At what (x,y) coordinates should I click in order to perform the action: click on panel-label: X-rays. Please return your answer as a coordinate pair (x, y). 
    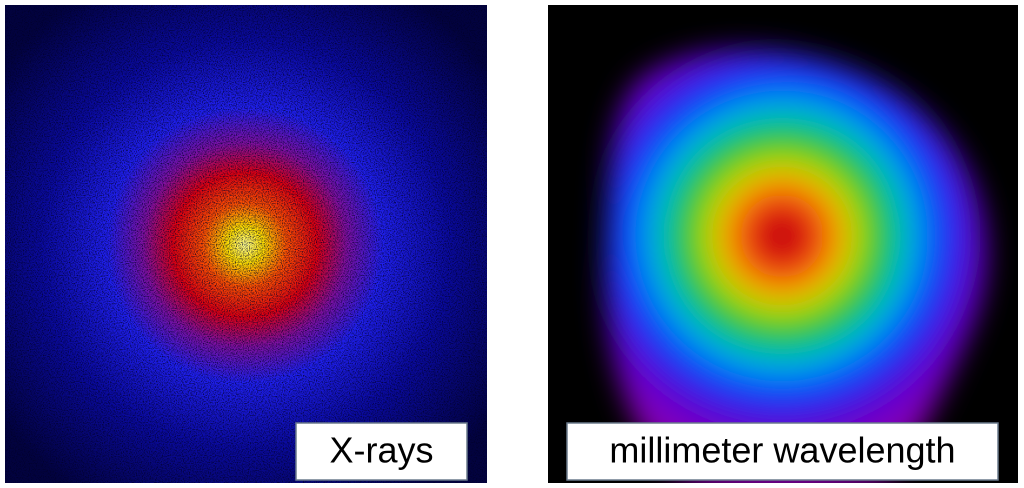
    Looking at the image, I should click on (381, 450).